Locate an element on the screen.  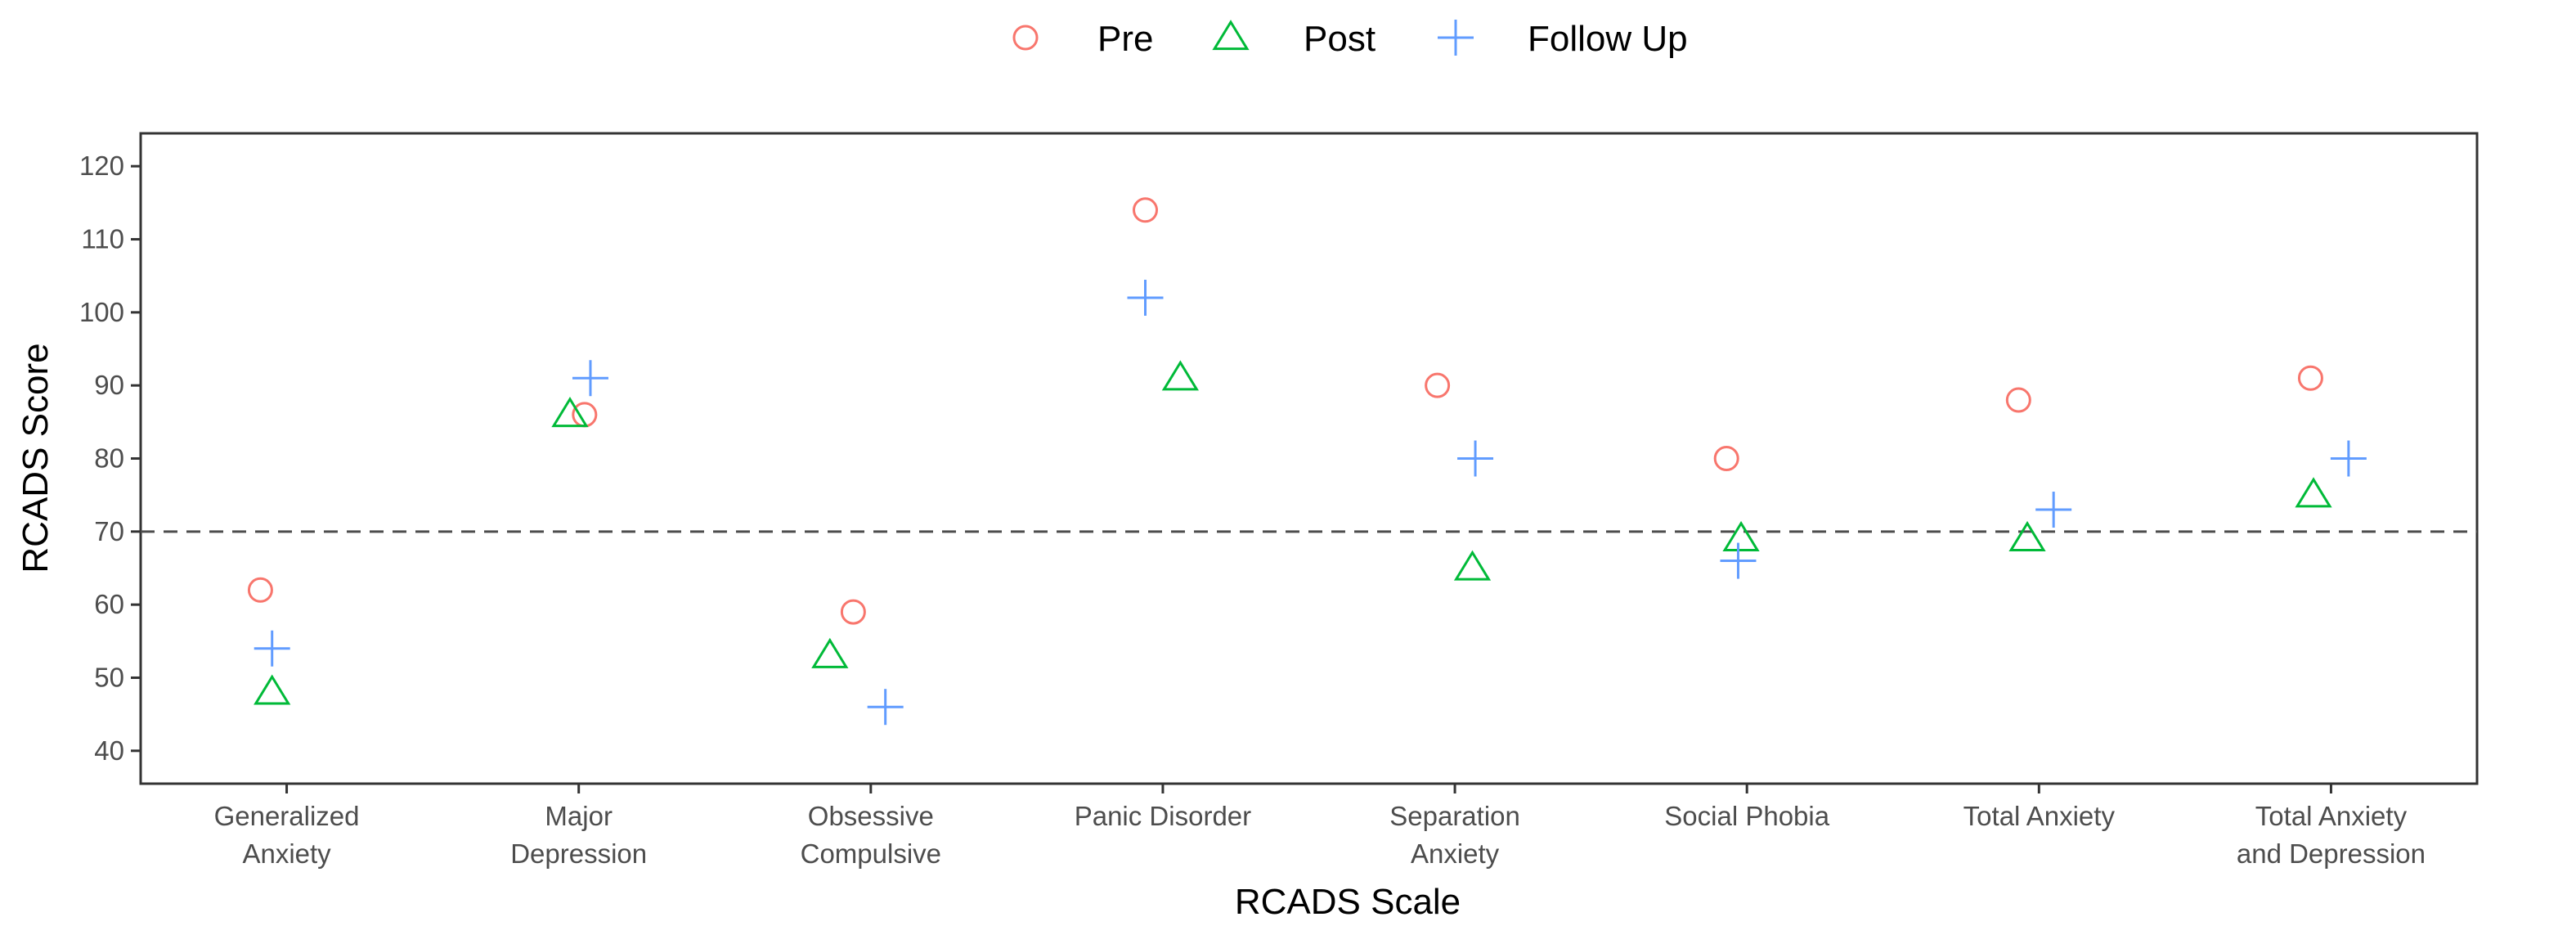
legend-item-post: Post is located at coordinates (1294, 39).